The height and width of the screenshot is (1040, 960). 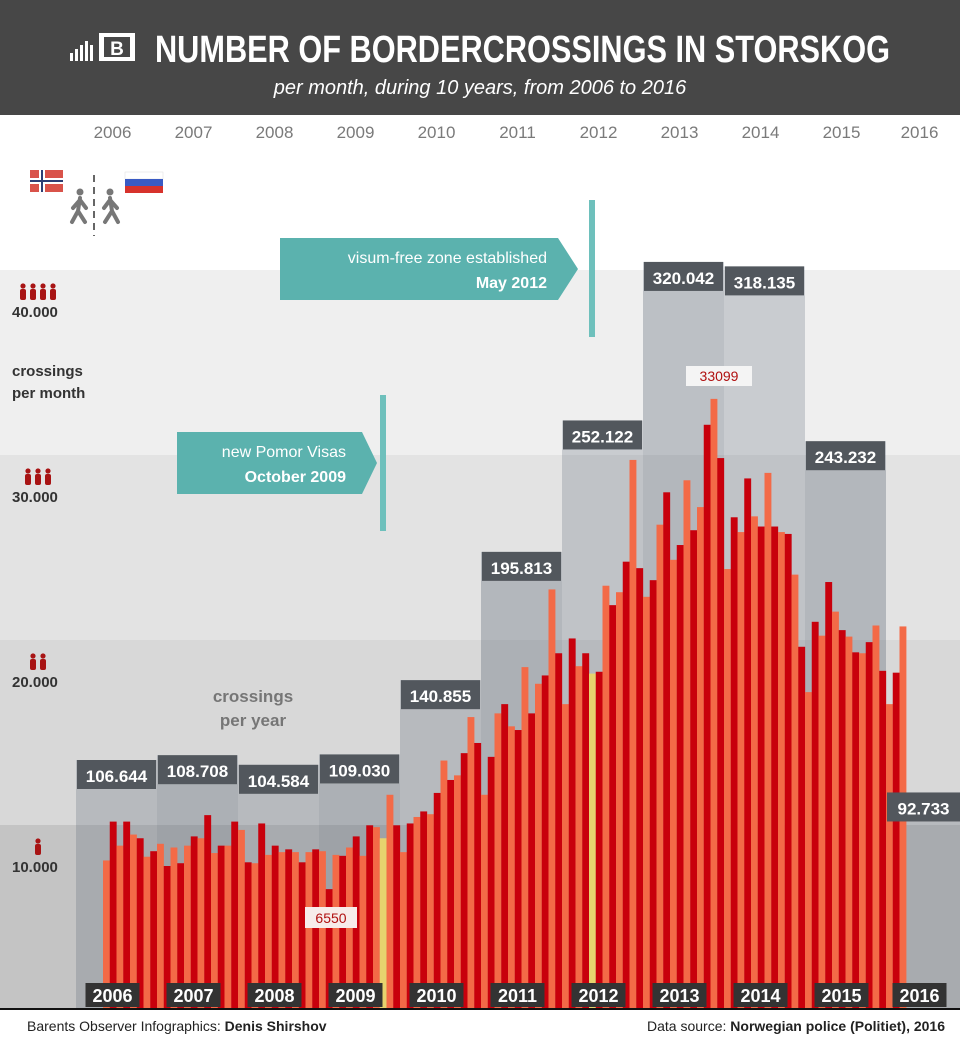 I want to click on page-title: NUMBER OF BORDERCROSSINGS IN STORSKOG, so click(x=522, y=50).